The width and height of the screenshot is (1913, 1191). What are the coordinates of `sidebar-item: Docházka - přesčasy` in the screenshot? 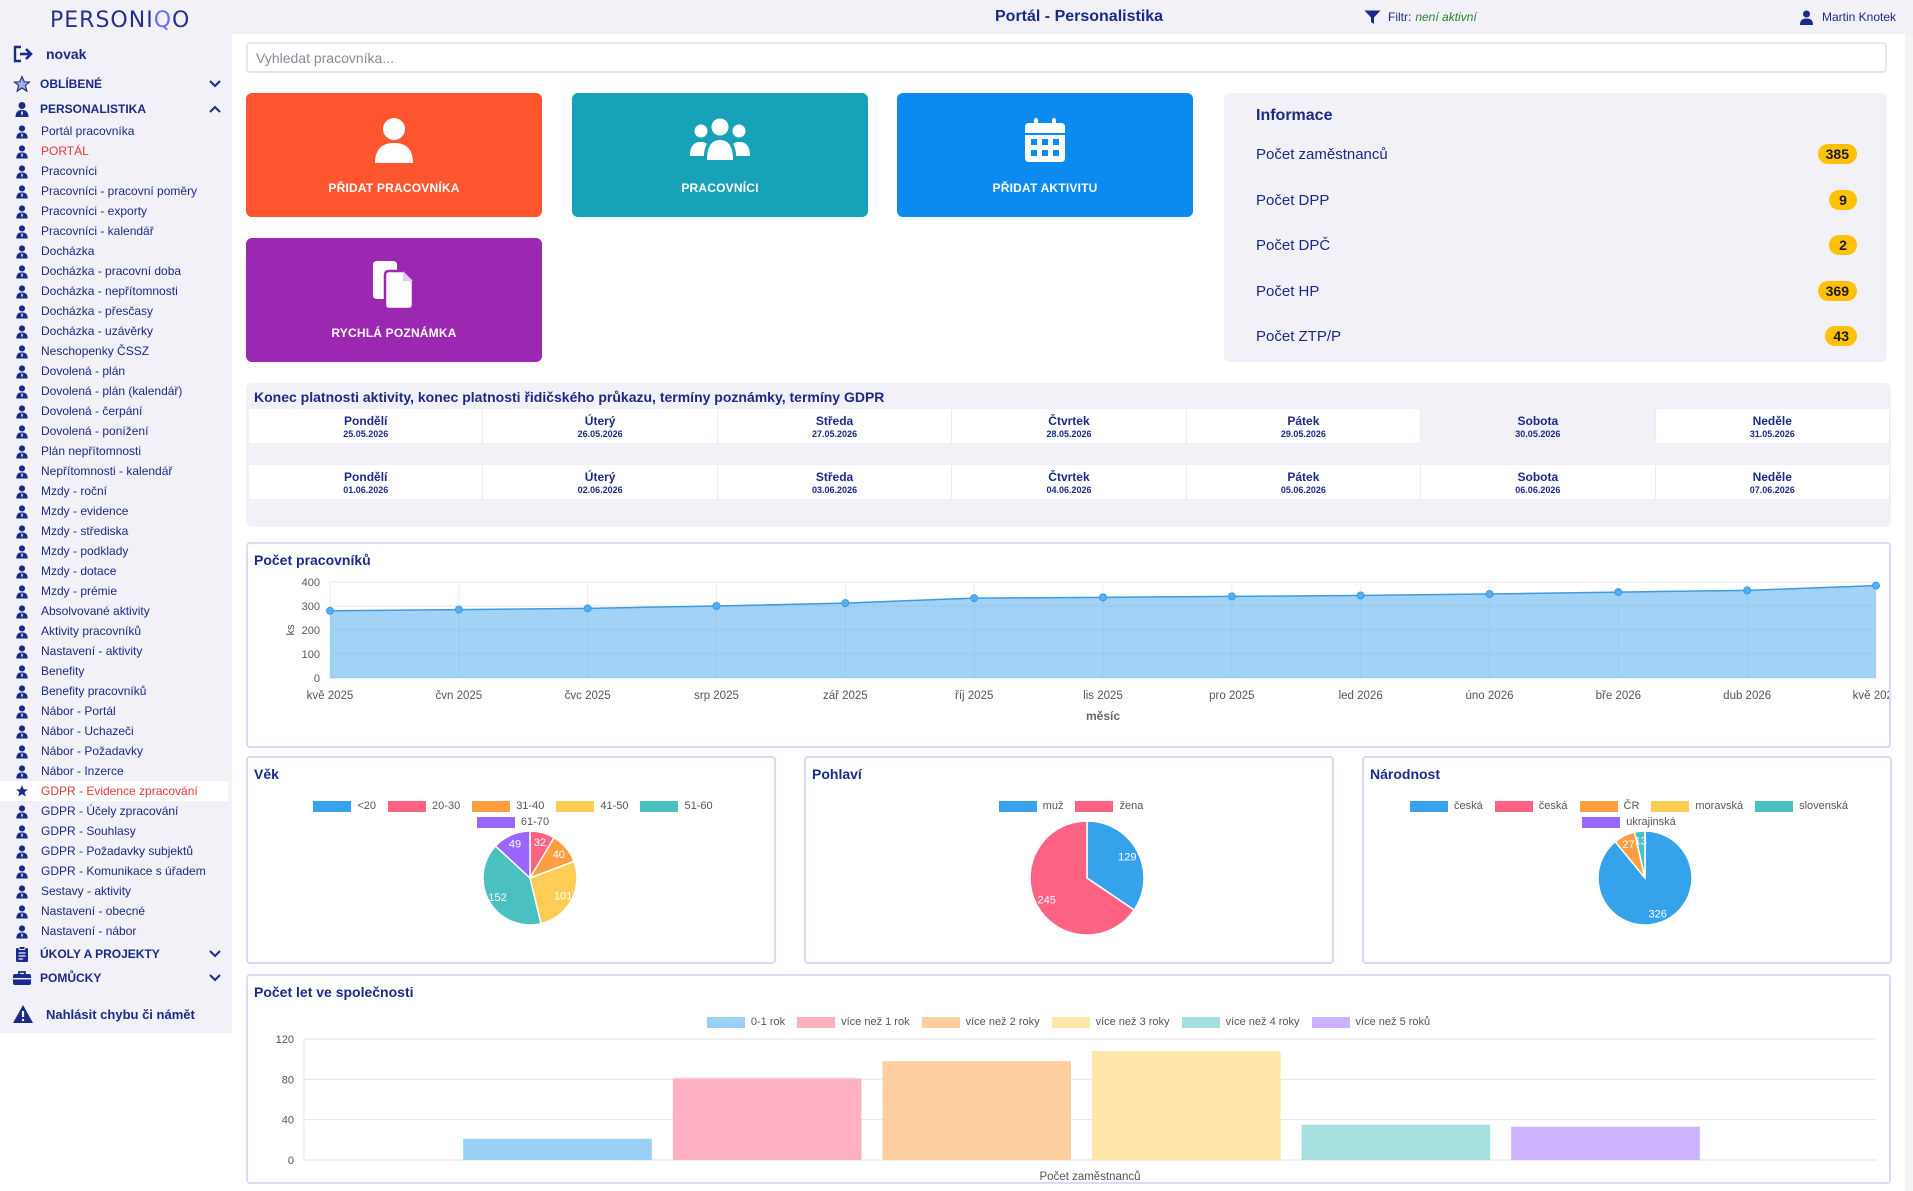 It's located at (121, 311).